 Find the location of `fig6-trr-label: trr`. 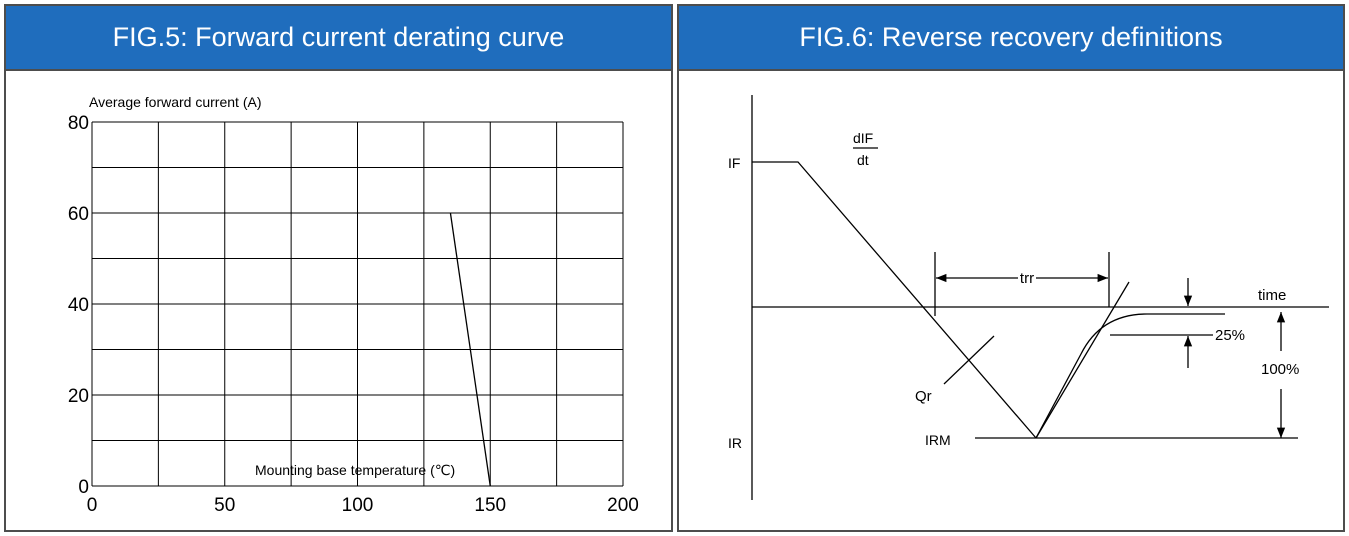

fig6-trr-label: trr is located at coordinates (1027, 278).